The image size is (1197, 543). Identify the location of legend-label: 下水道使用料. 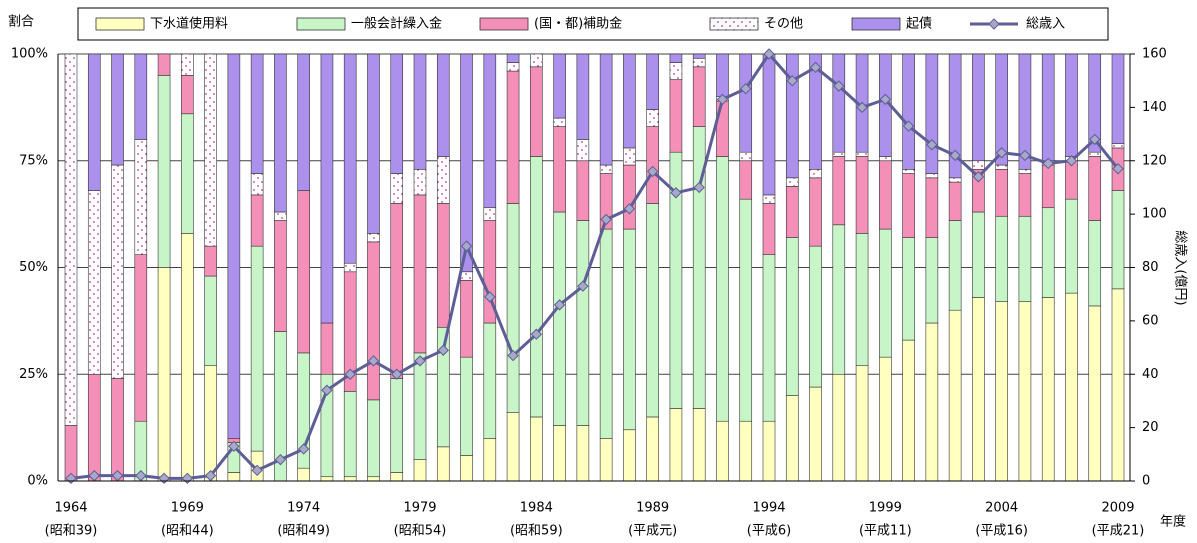
(189, 24).